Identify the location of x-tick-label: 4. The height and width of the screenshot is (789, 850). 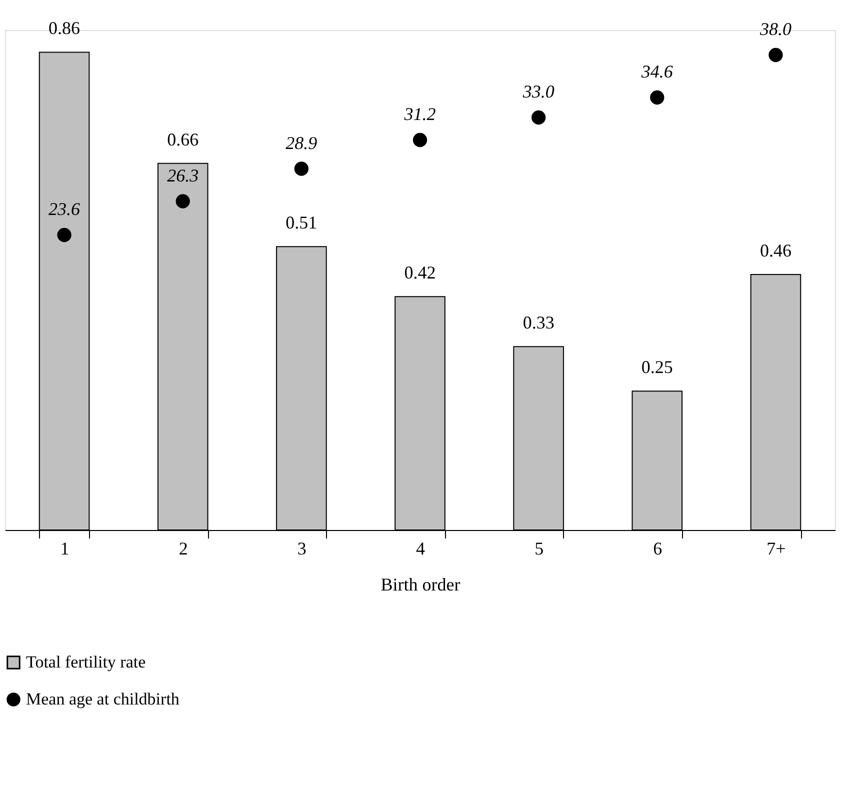
(420, 548).